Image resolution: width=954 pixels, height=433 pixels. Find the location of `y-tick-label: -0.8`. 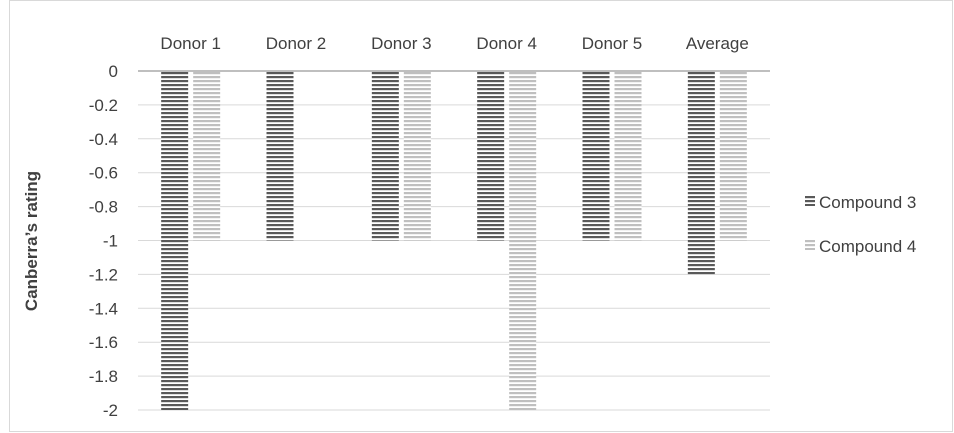

y-tick-label: -0.8 is located at coordinates (103, 207).